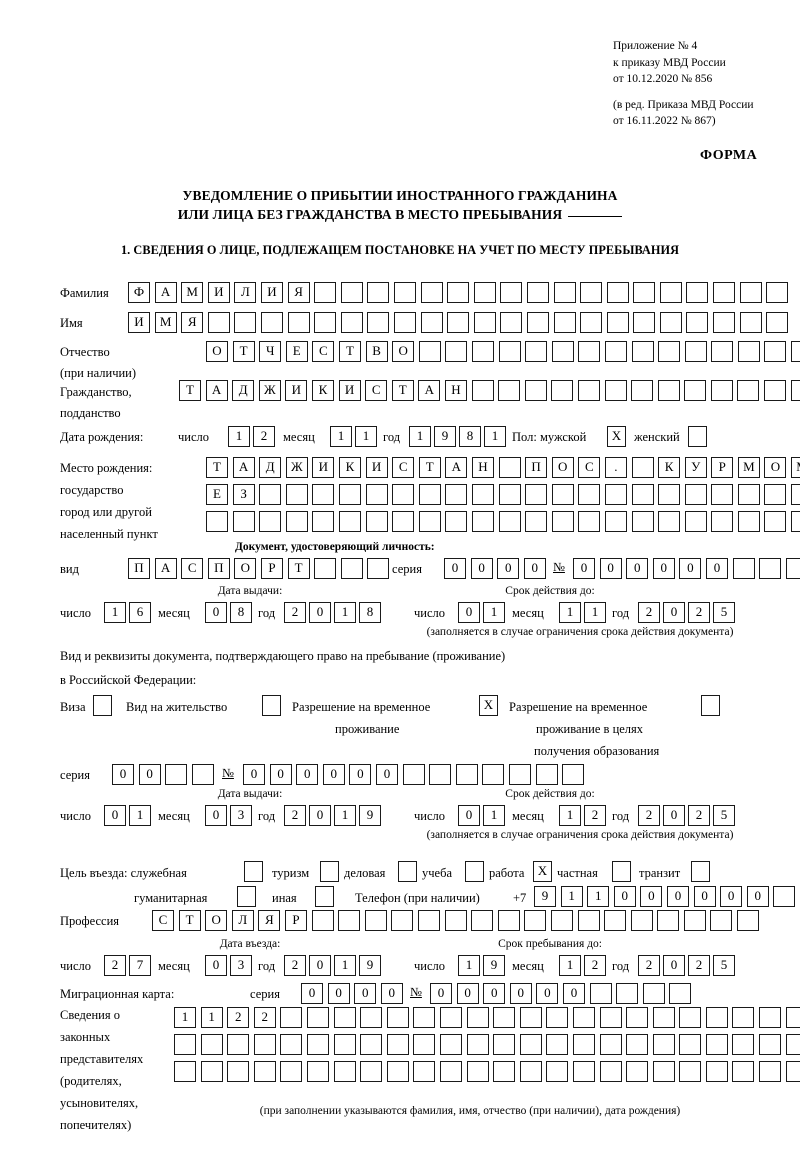 Image resolution: width=800 pixels, height=1163 pixels. What do you see at coordinates (253, 871) in the screenshot?
I see `purpose-official-checkbox` at bounding box center [253, 871].